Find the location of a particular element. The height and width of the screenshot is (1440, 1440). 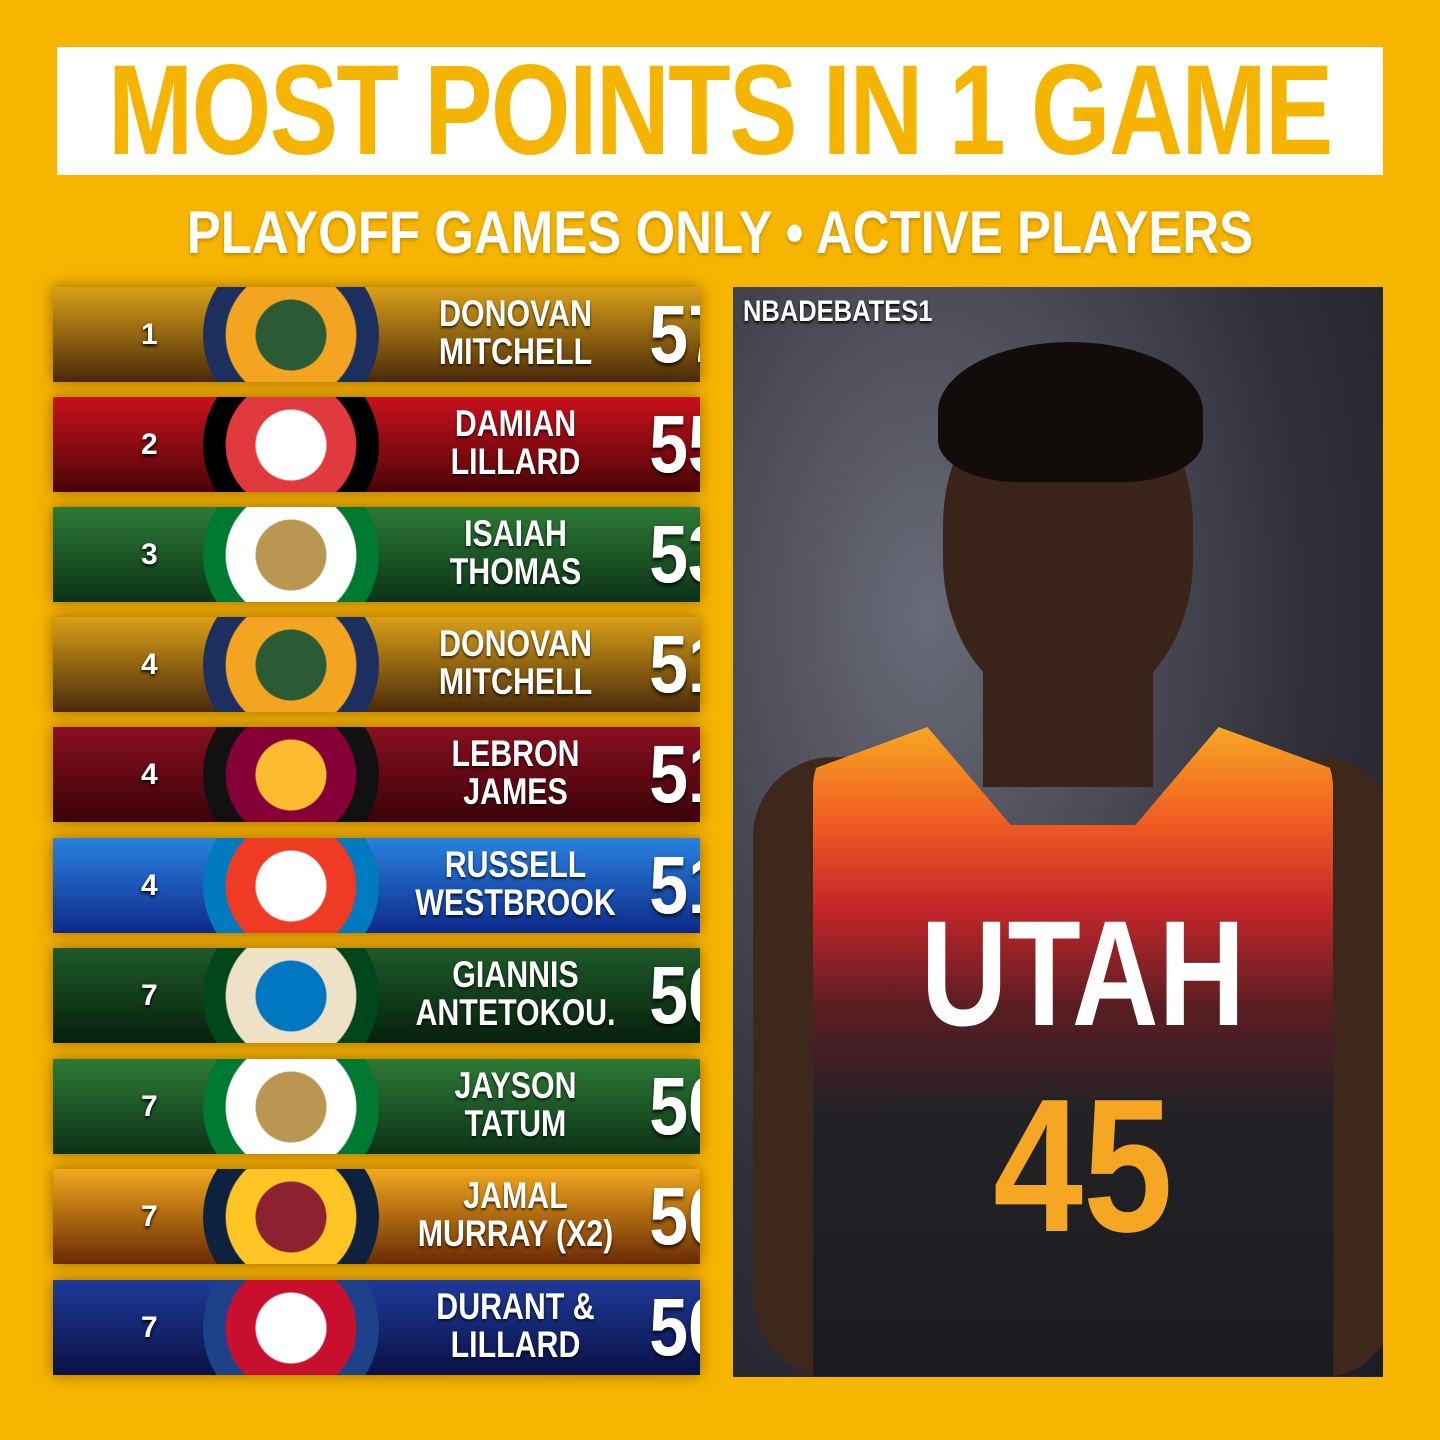

player-name-line1: DAMIAN is located at coordinates (515, 423).